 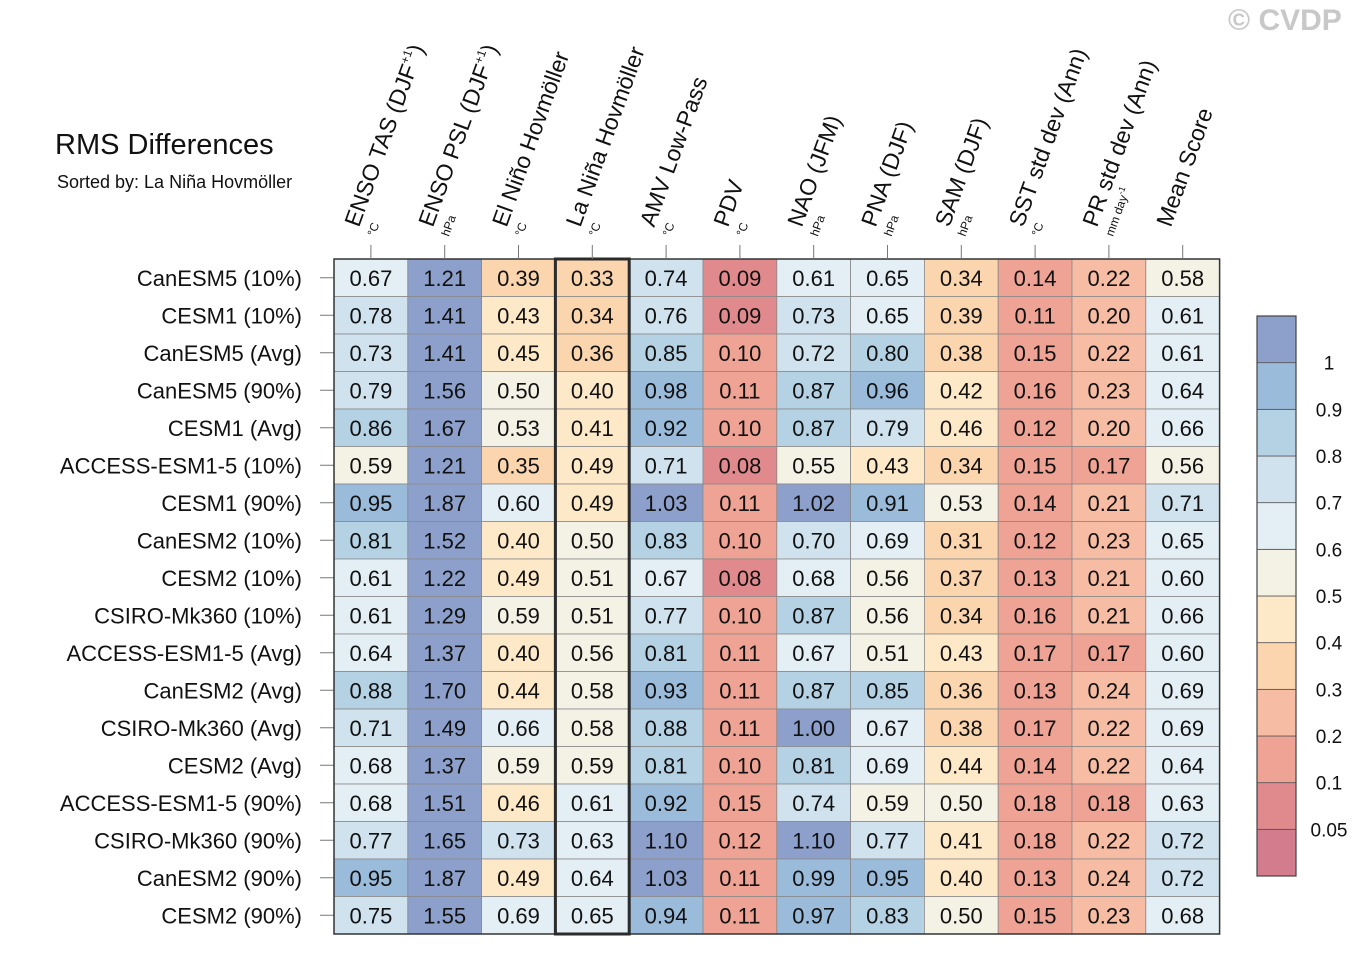 I want to click on cell-csiro-mk360-90-c0, so click(x=371, y=840).